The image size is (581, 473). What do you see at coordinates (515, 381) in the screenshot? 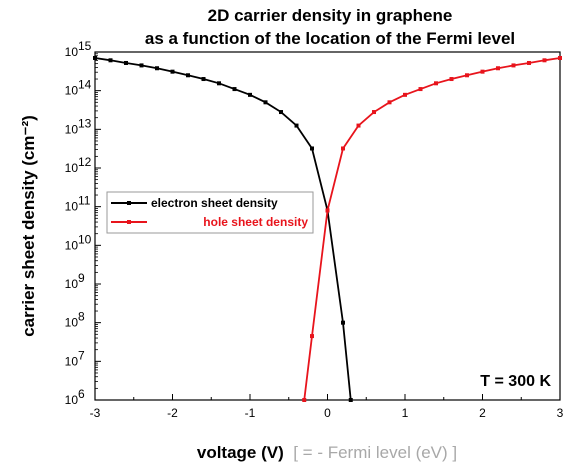
I see `temperature-annotation: T = 300 K` at bounding box center [515, 381].